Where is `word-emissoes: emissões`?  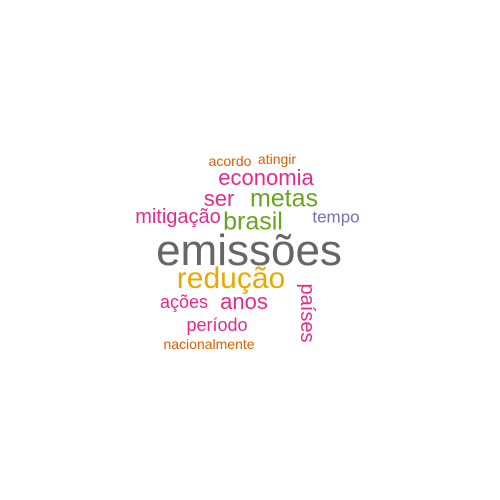
word-emissoes: emissões is located at coordinates (249, 250).